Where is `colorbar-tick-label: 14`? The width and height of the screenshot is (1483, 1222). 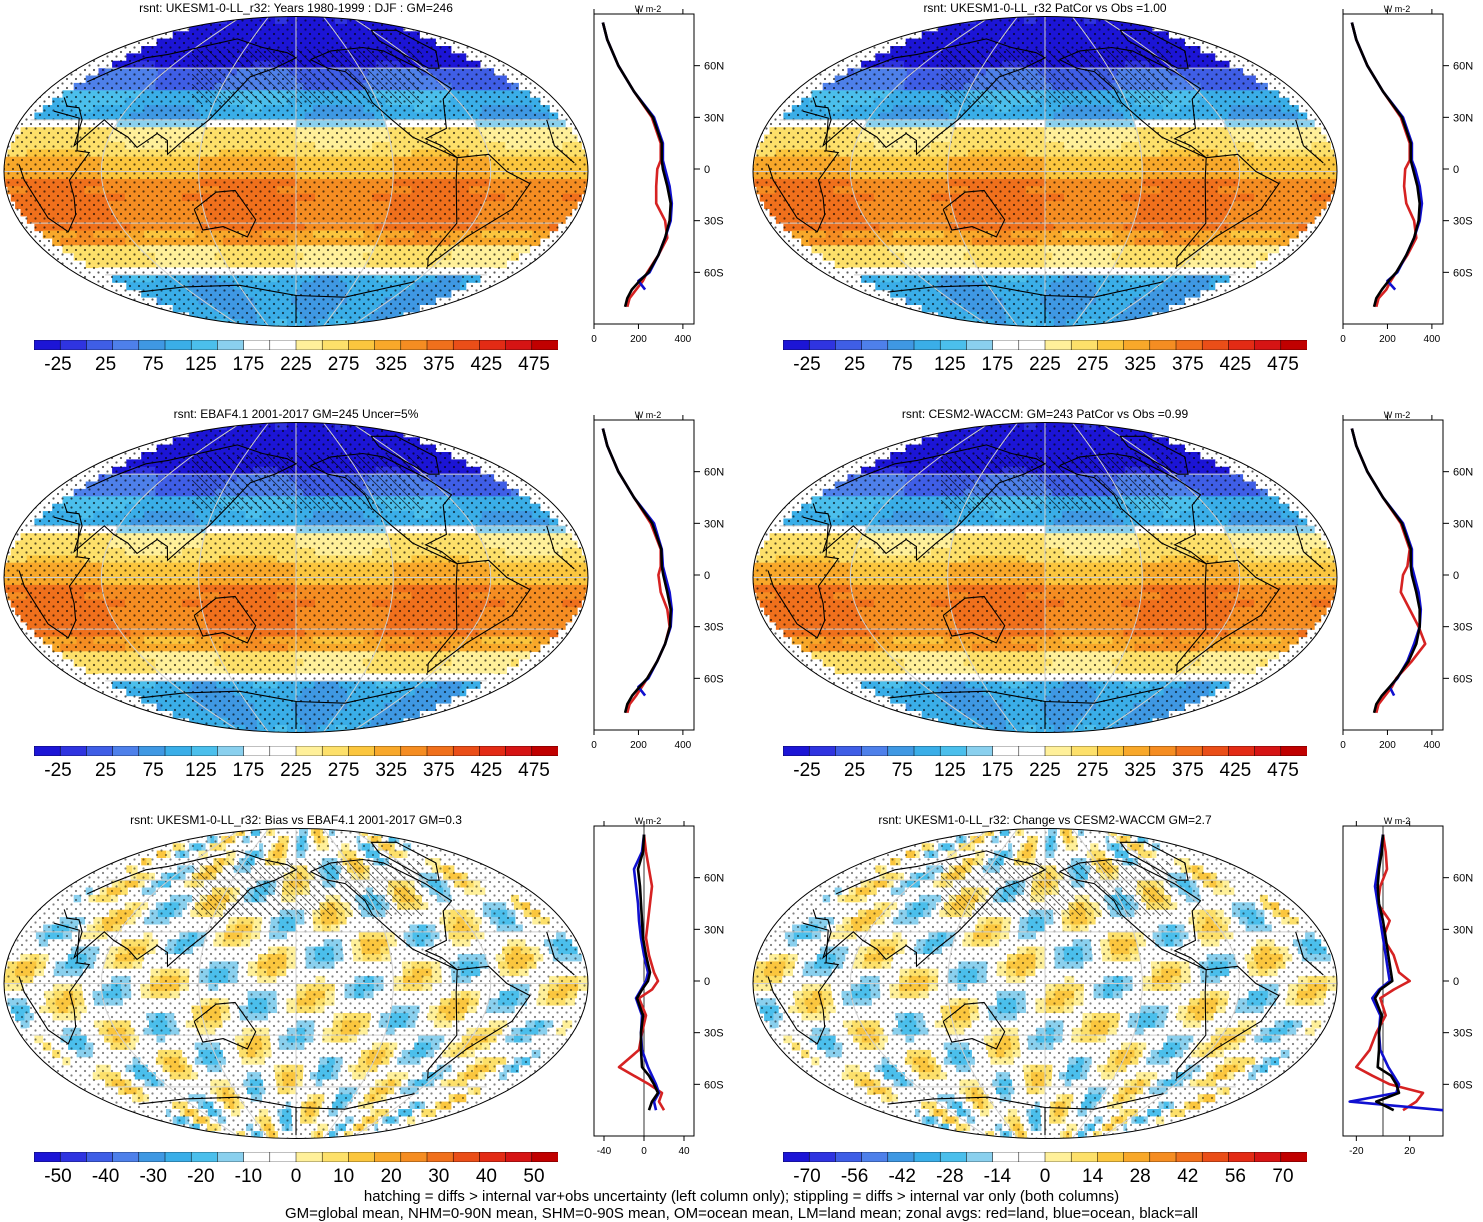
colorbar-tick-label: 14 is located at coordinates (1092, 1177).